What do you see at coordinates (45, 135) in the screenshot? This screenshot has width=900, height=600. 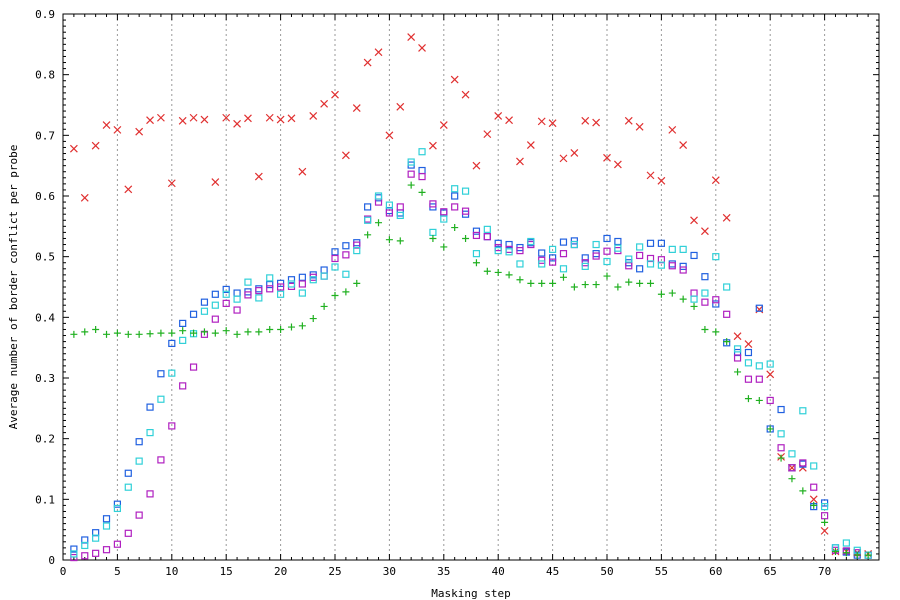 I see `y-tick-label: 0.7` at bounding box center [45, 135].